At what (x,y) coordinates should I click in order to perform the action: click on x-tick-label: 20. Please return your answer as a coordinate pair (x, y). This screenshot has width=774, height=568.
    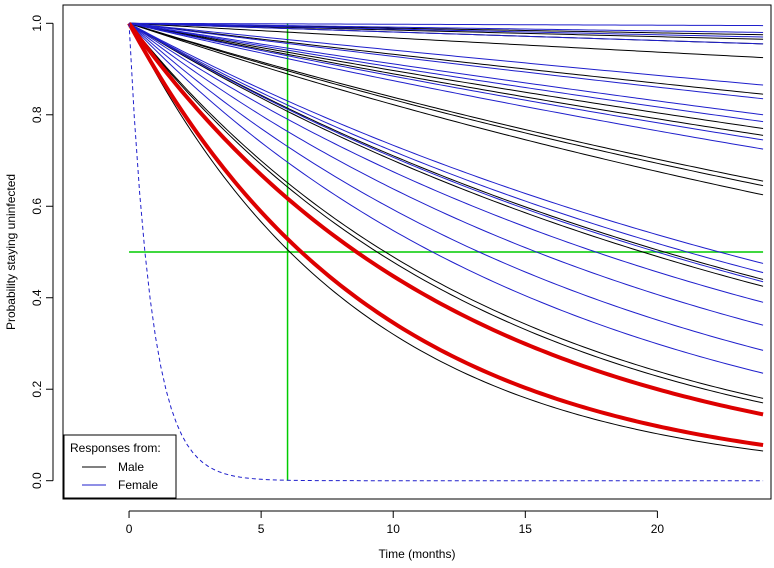
    Looking at the image, I should click on (658, 529).